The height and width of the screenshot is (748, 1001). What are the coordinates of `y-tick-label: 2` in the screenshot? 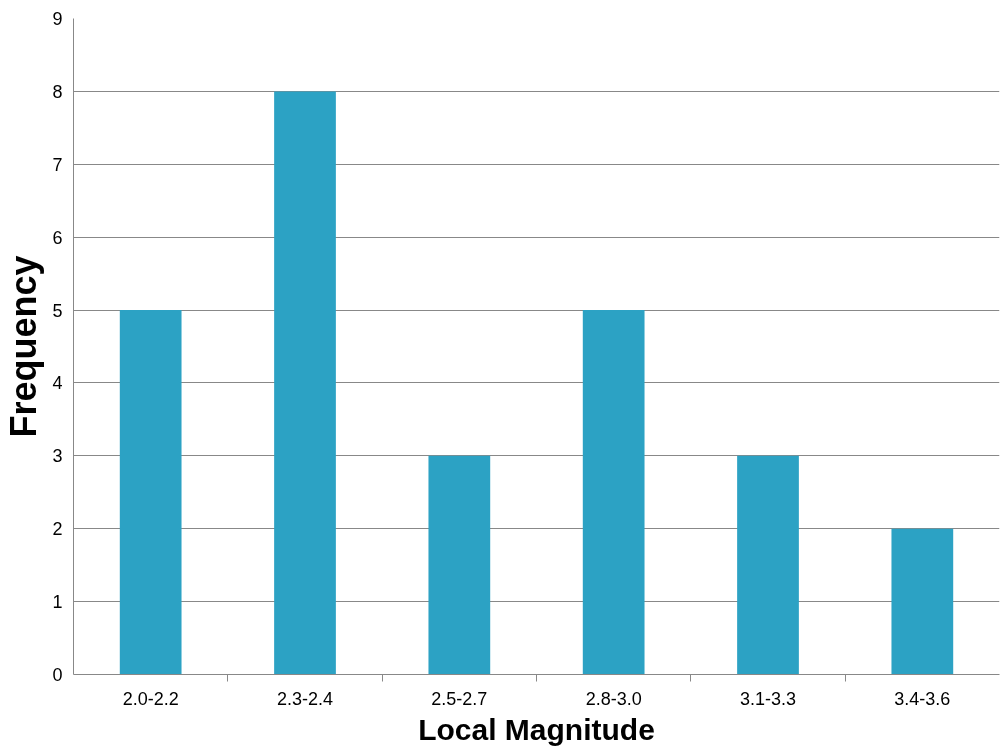 It's located at (57, 529).